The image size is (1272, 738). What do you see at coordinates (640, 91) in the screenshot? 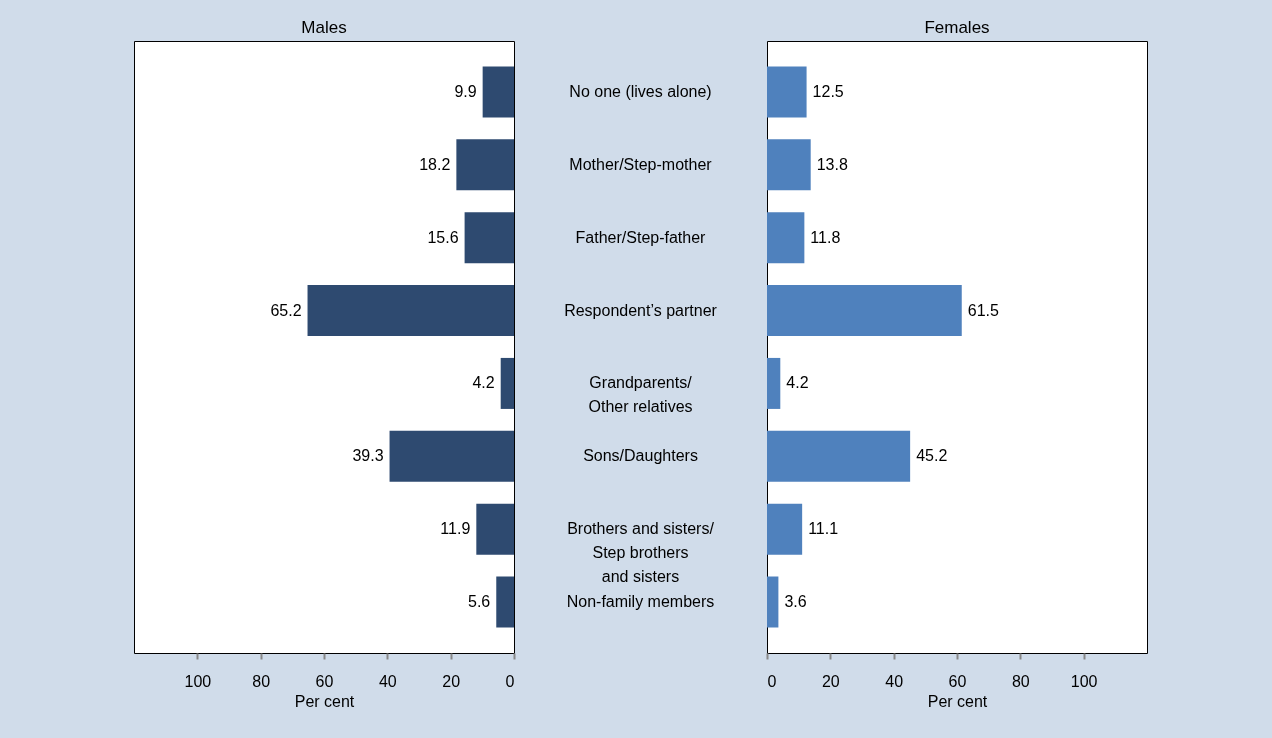
I see `y-tick-label: No one (lives alone)` at bounding box center [640, 91].